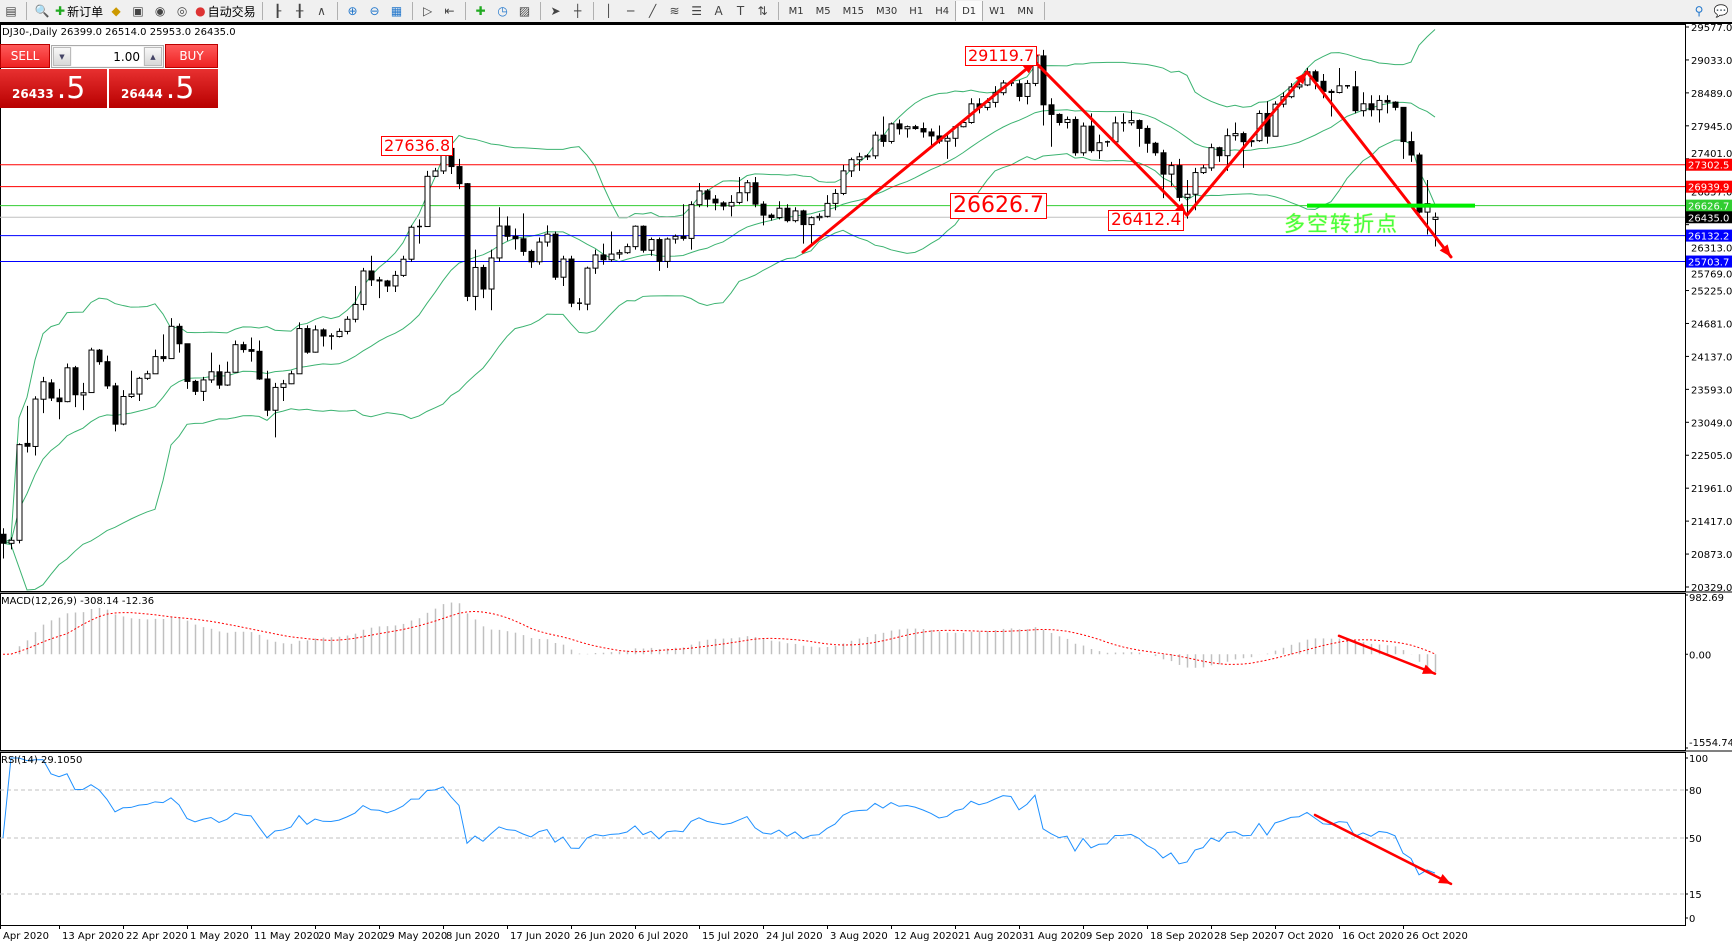 Image resolution: width=1732 pixels, height=944 pixels. Describe the element at coordinates (42, 11) in the screenshot. I see `profiles-button: 🔍` at that location.